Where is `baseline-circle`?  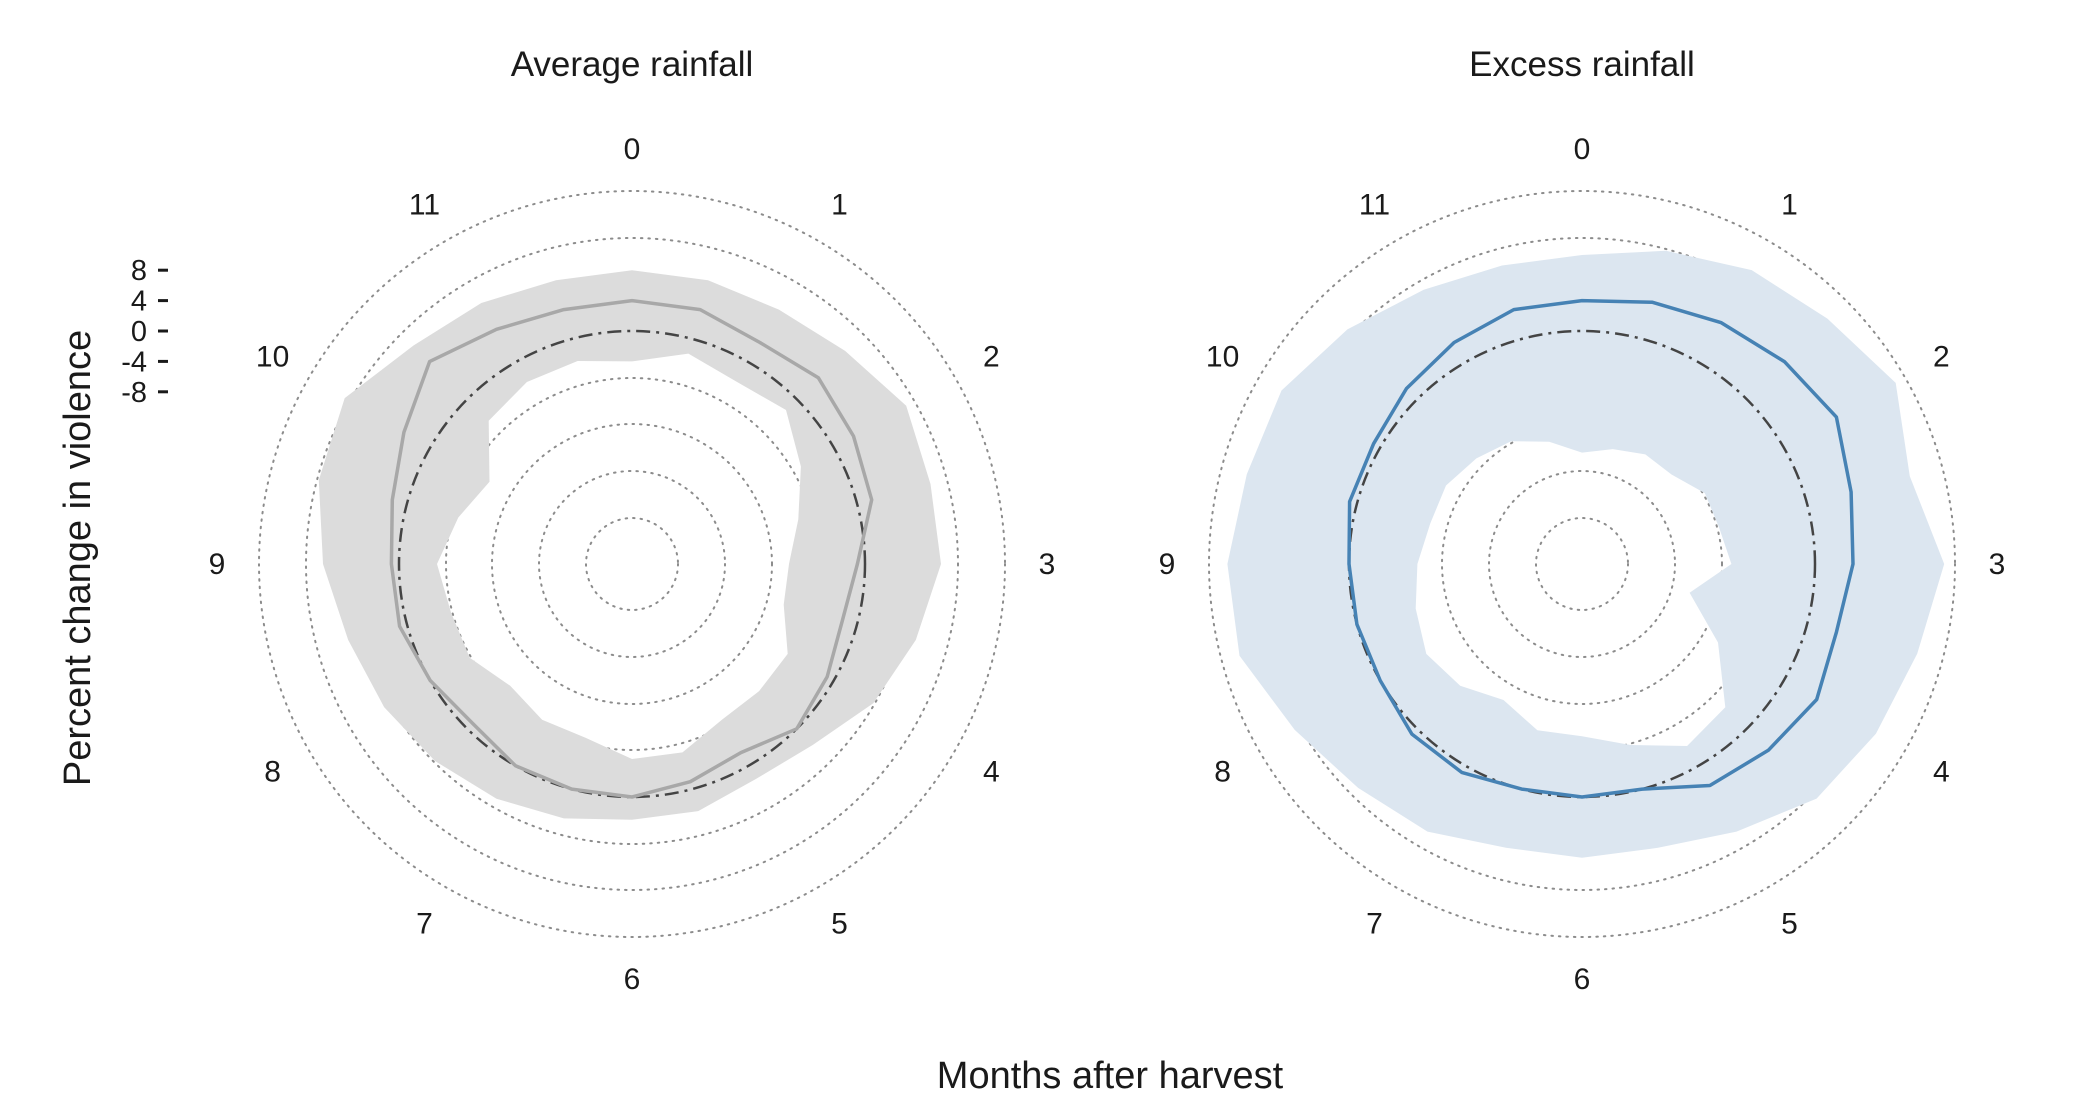
baseline-circle is located at coordinates (632, 564).